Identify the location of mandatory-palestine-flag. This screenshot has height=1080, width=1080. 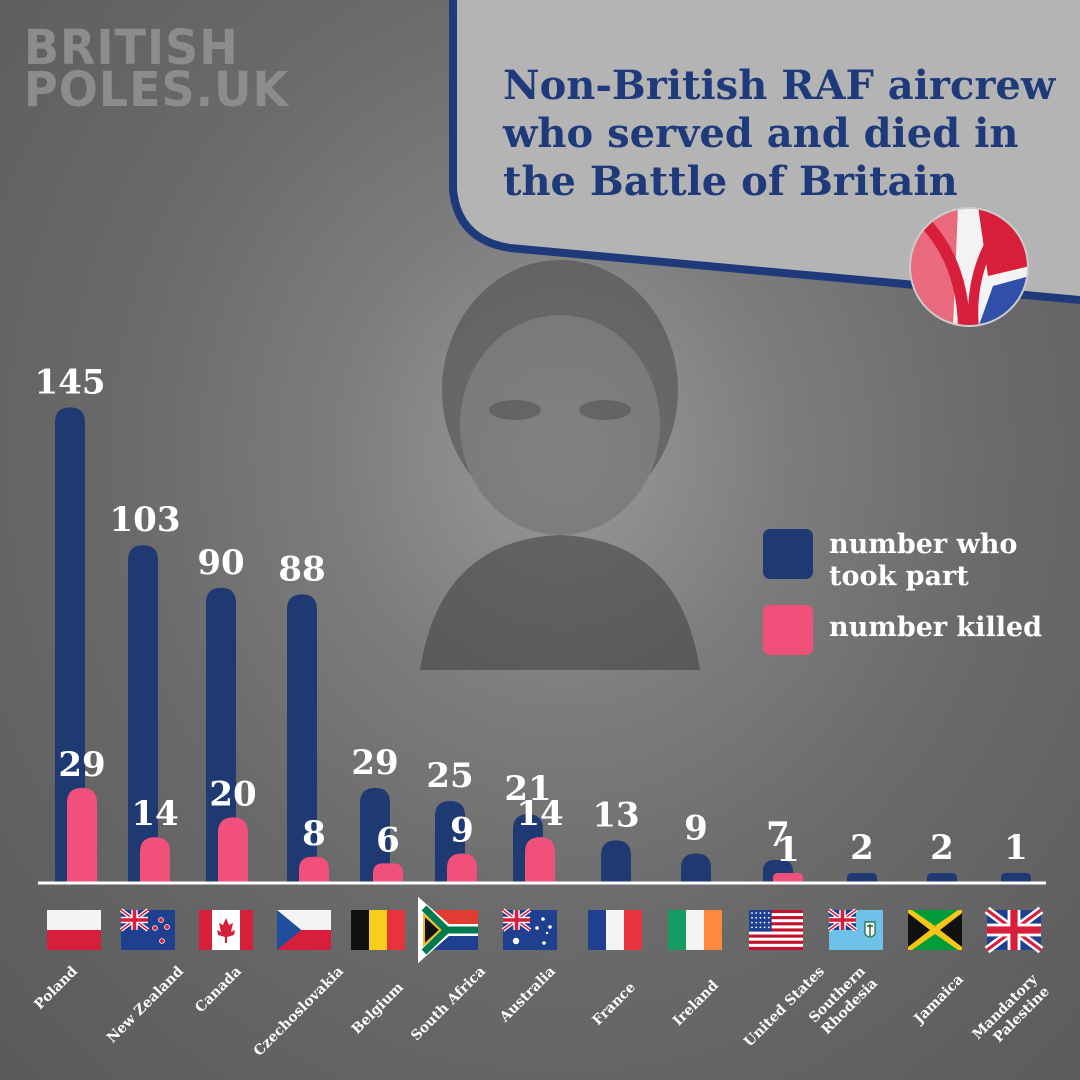
(1014, 930).